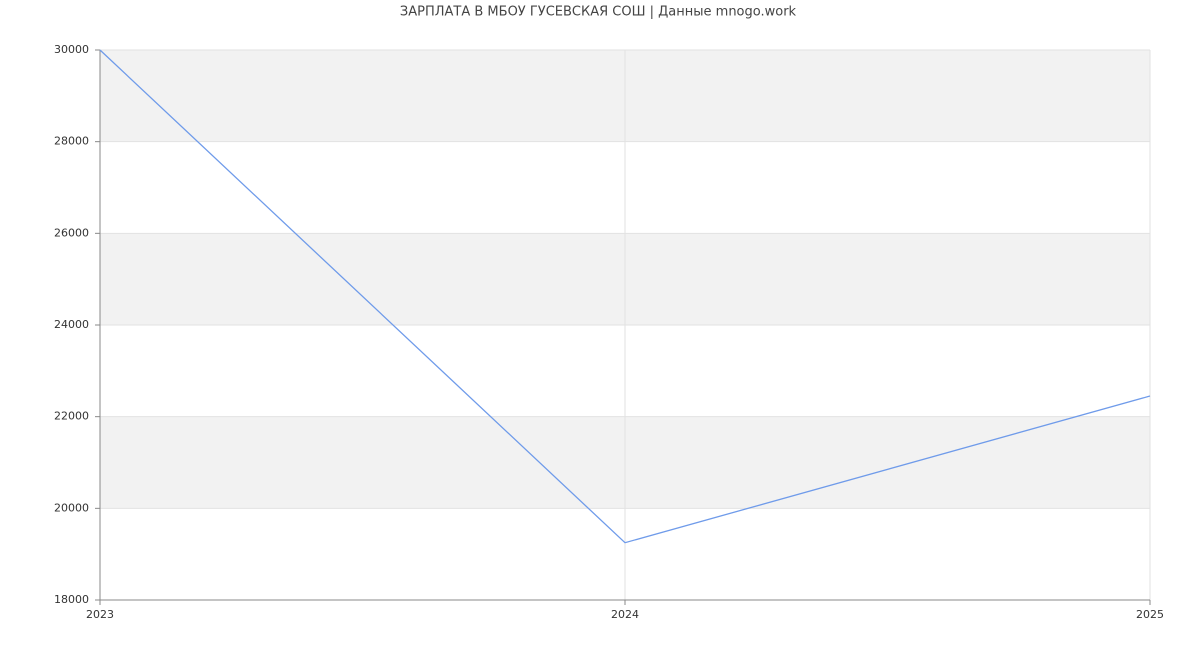  What do you see at coordinates (71, 324) in the screenshot?
I see `y-tick-label: 24000` at bounding box center [71, 324].